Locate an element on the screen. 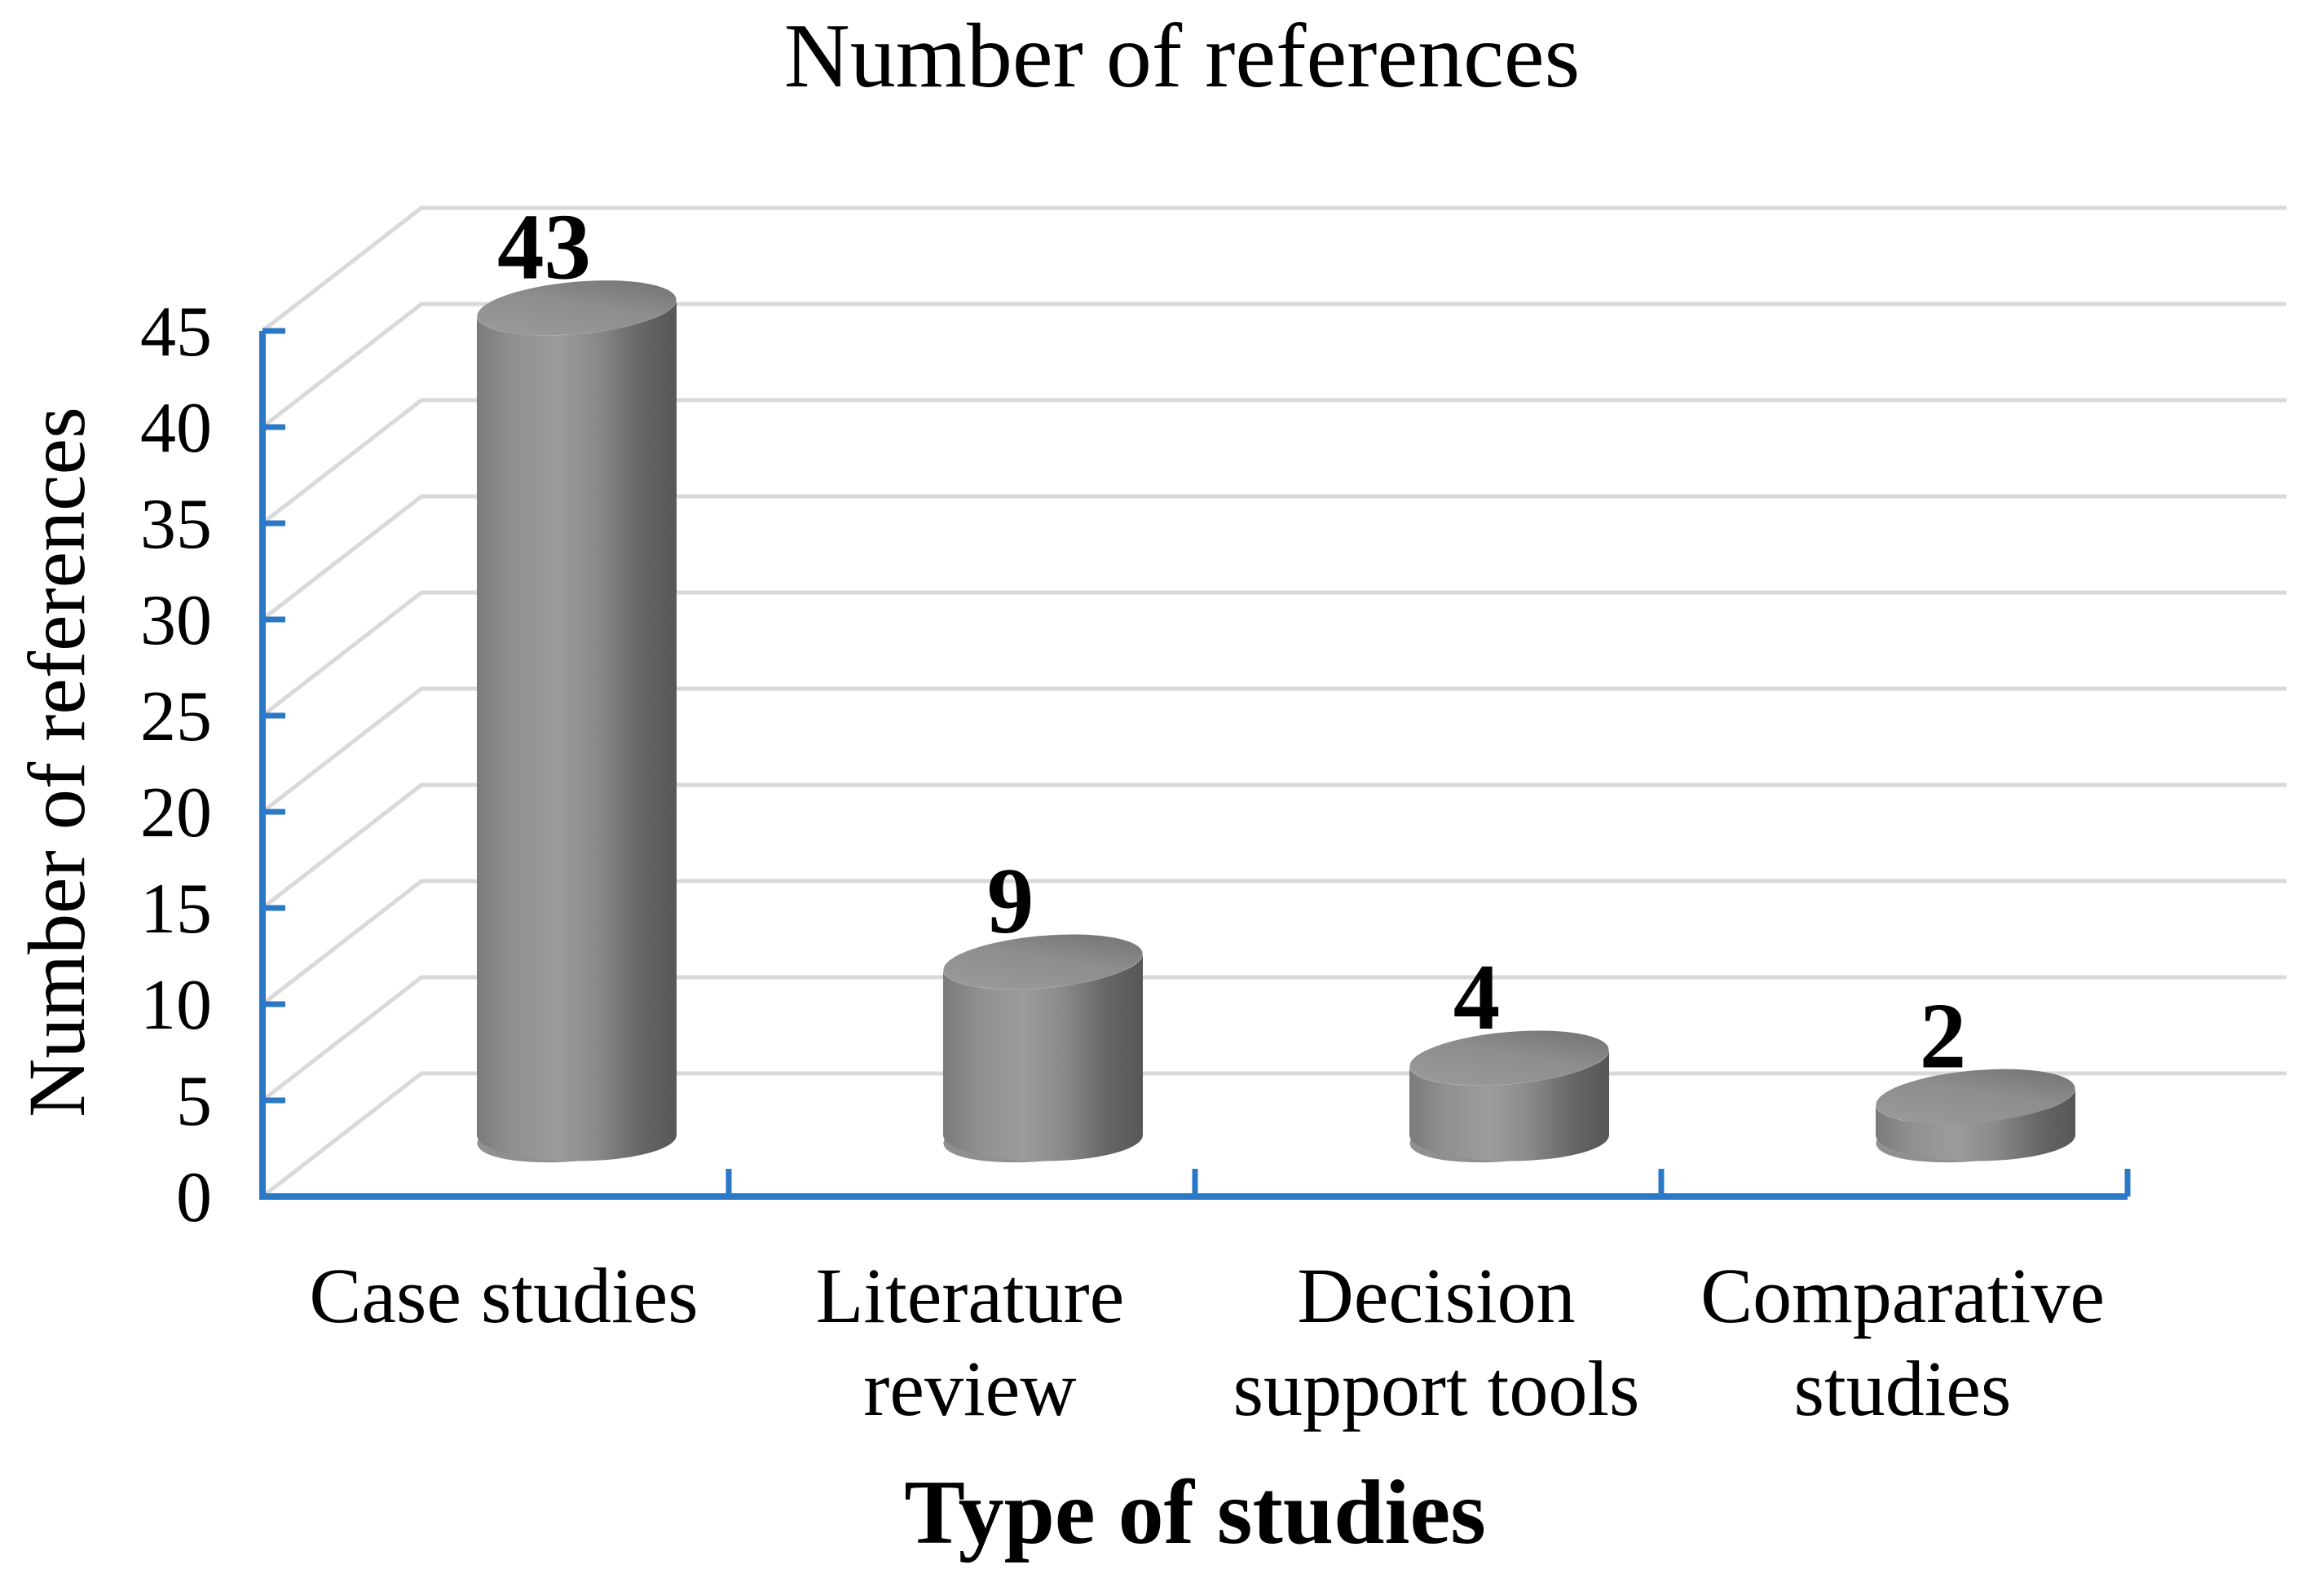 This screenshot has height=1591, width=2324. category-label: support tools is located at coordinates (1436, 1389).